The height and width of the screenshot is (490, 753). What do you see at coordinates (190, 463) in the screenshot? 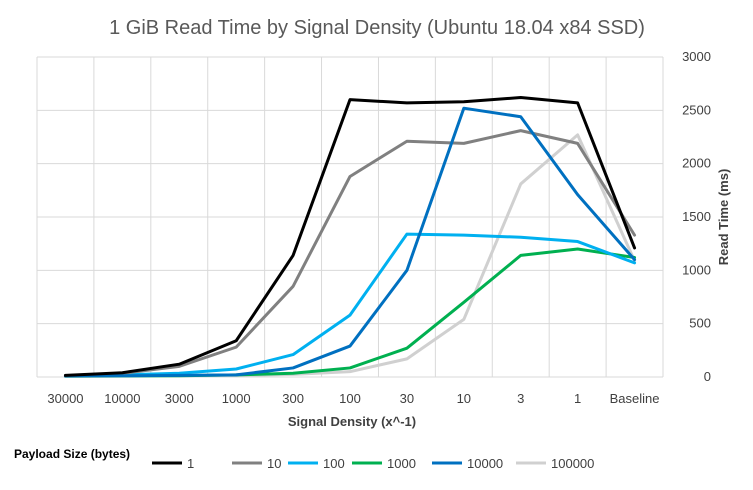
I see `legend-label-1: 1` at bounding box center [190, 463].